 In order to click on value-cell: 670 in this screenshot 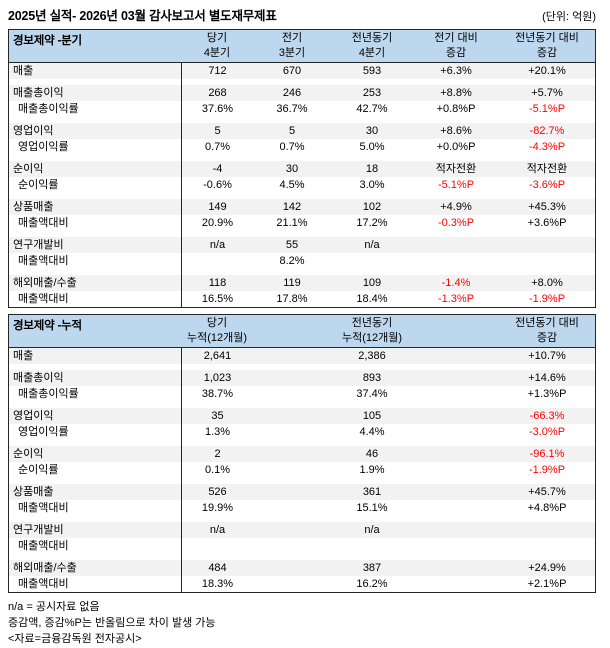, I will do `click(292, 71)`.